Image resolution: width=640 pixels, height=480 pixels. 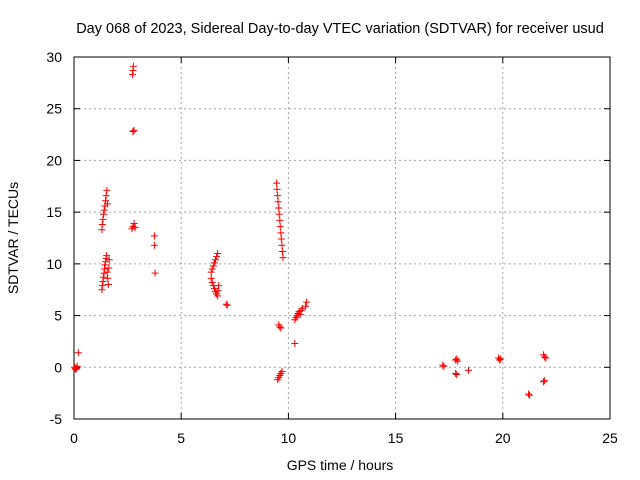 I want to click on x-tick-label-3: 15, so click(x=396, y=438).